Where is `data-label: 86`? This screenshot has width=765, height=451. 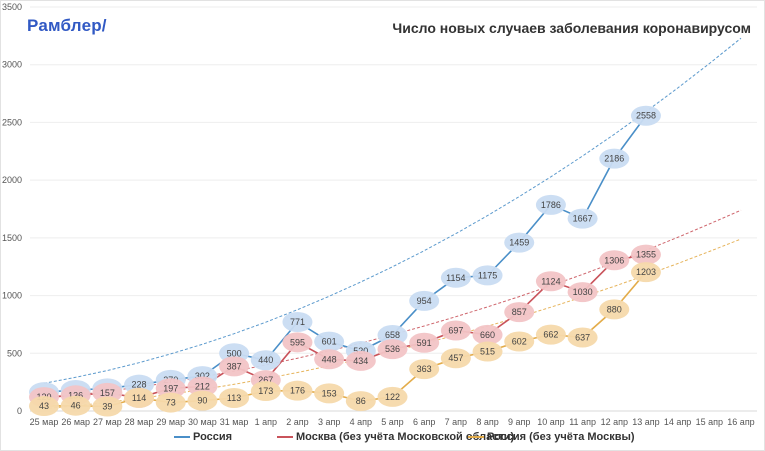 data-label: 86 is located at coordinates (361, 401).